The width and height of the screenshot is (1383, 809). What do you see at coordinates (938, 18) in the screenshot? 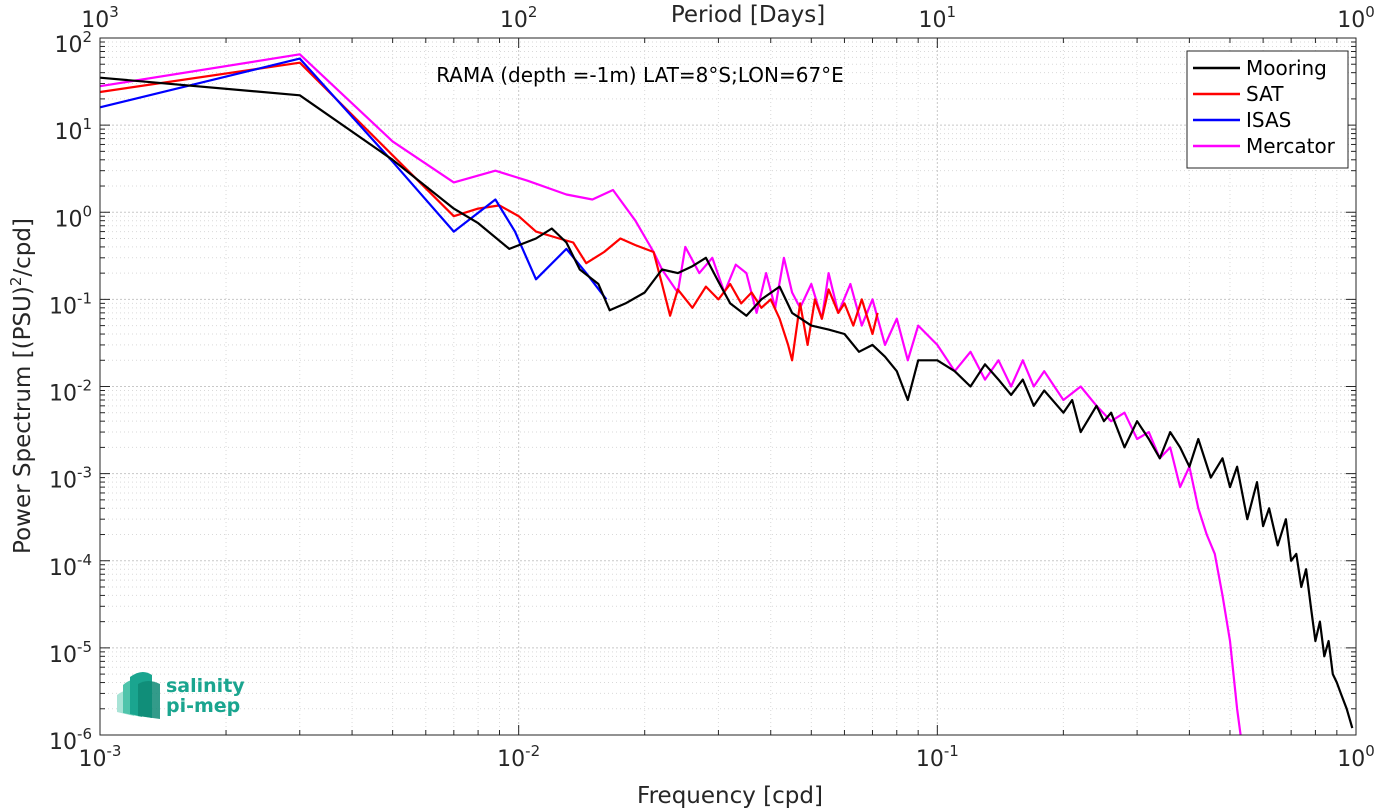
I see `x2-tick-label: 10¹` at bounding box center [938, 18].